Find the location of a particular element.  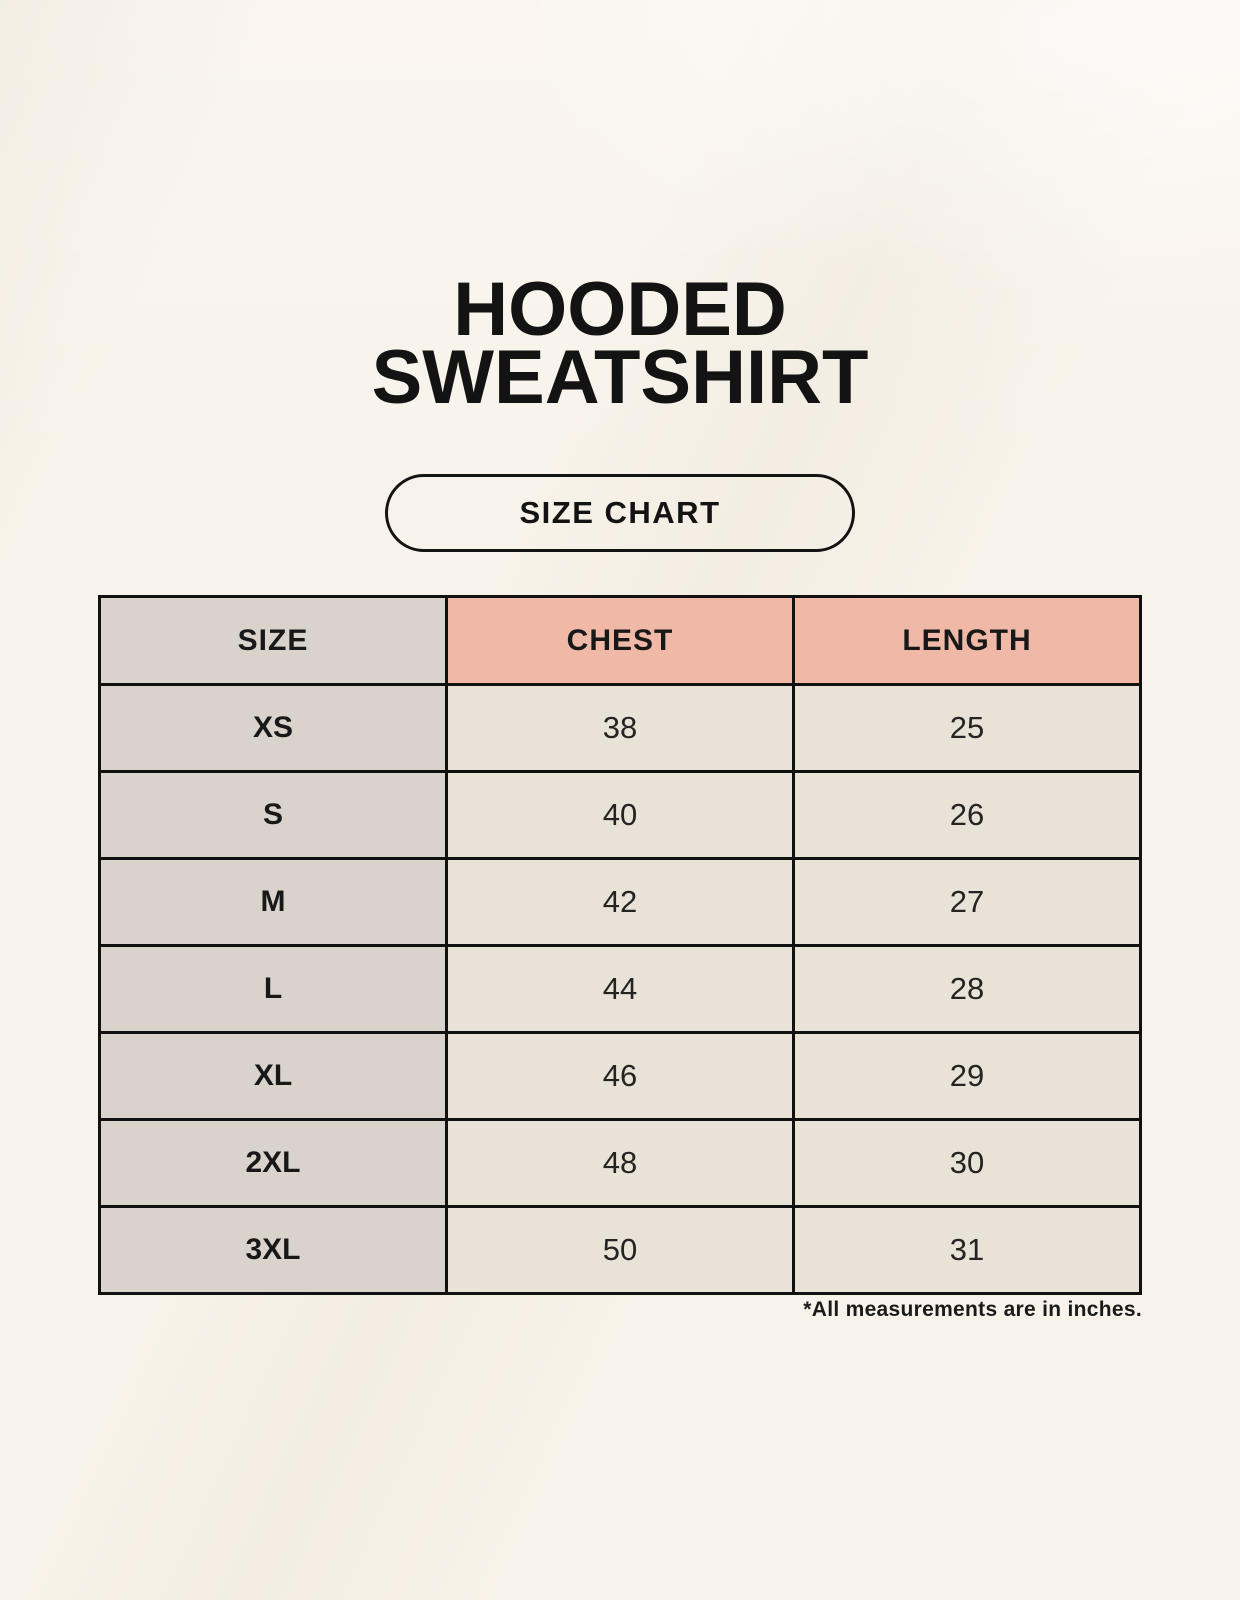

size-chart-badge-label: SIZE CHART is located at coordinates (620, 512).